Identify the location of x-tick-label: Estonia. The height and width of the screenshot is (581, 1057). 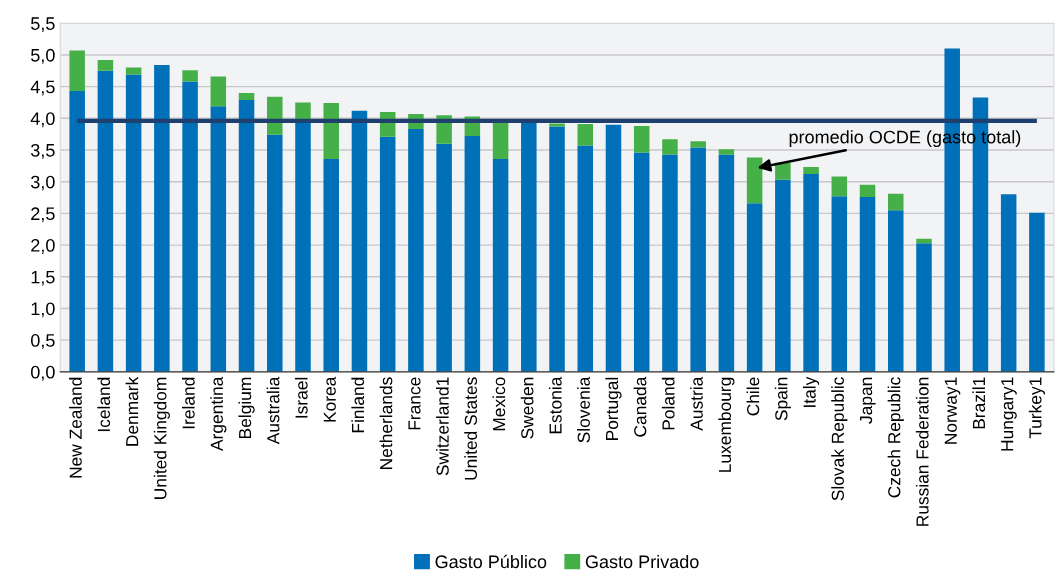
(555, 405).